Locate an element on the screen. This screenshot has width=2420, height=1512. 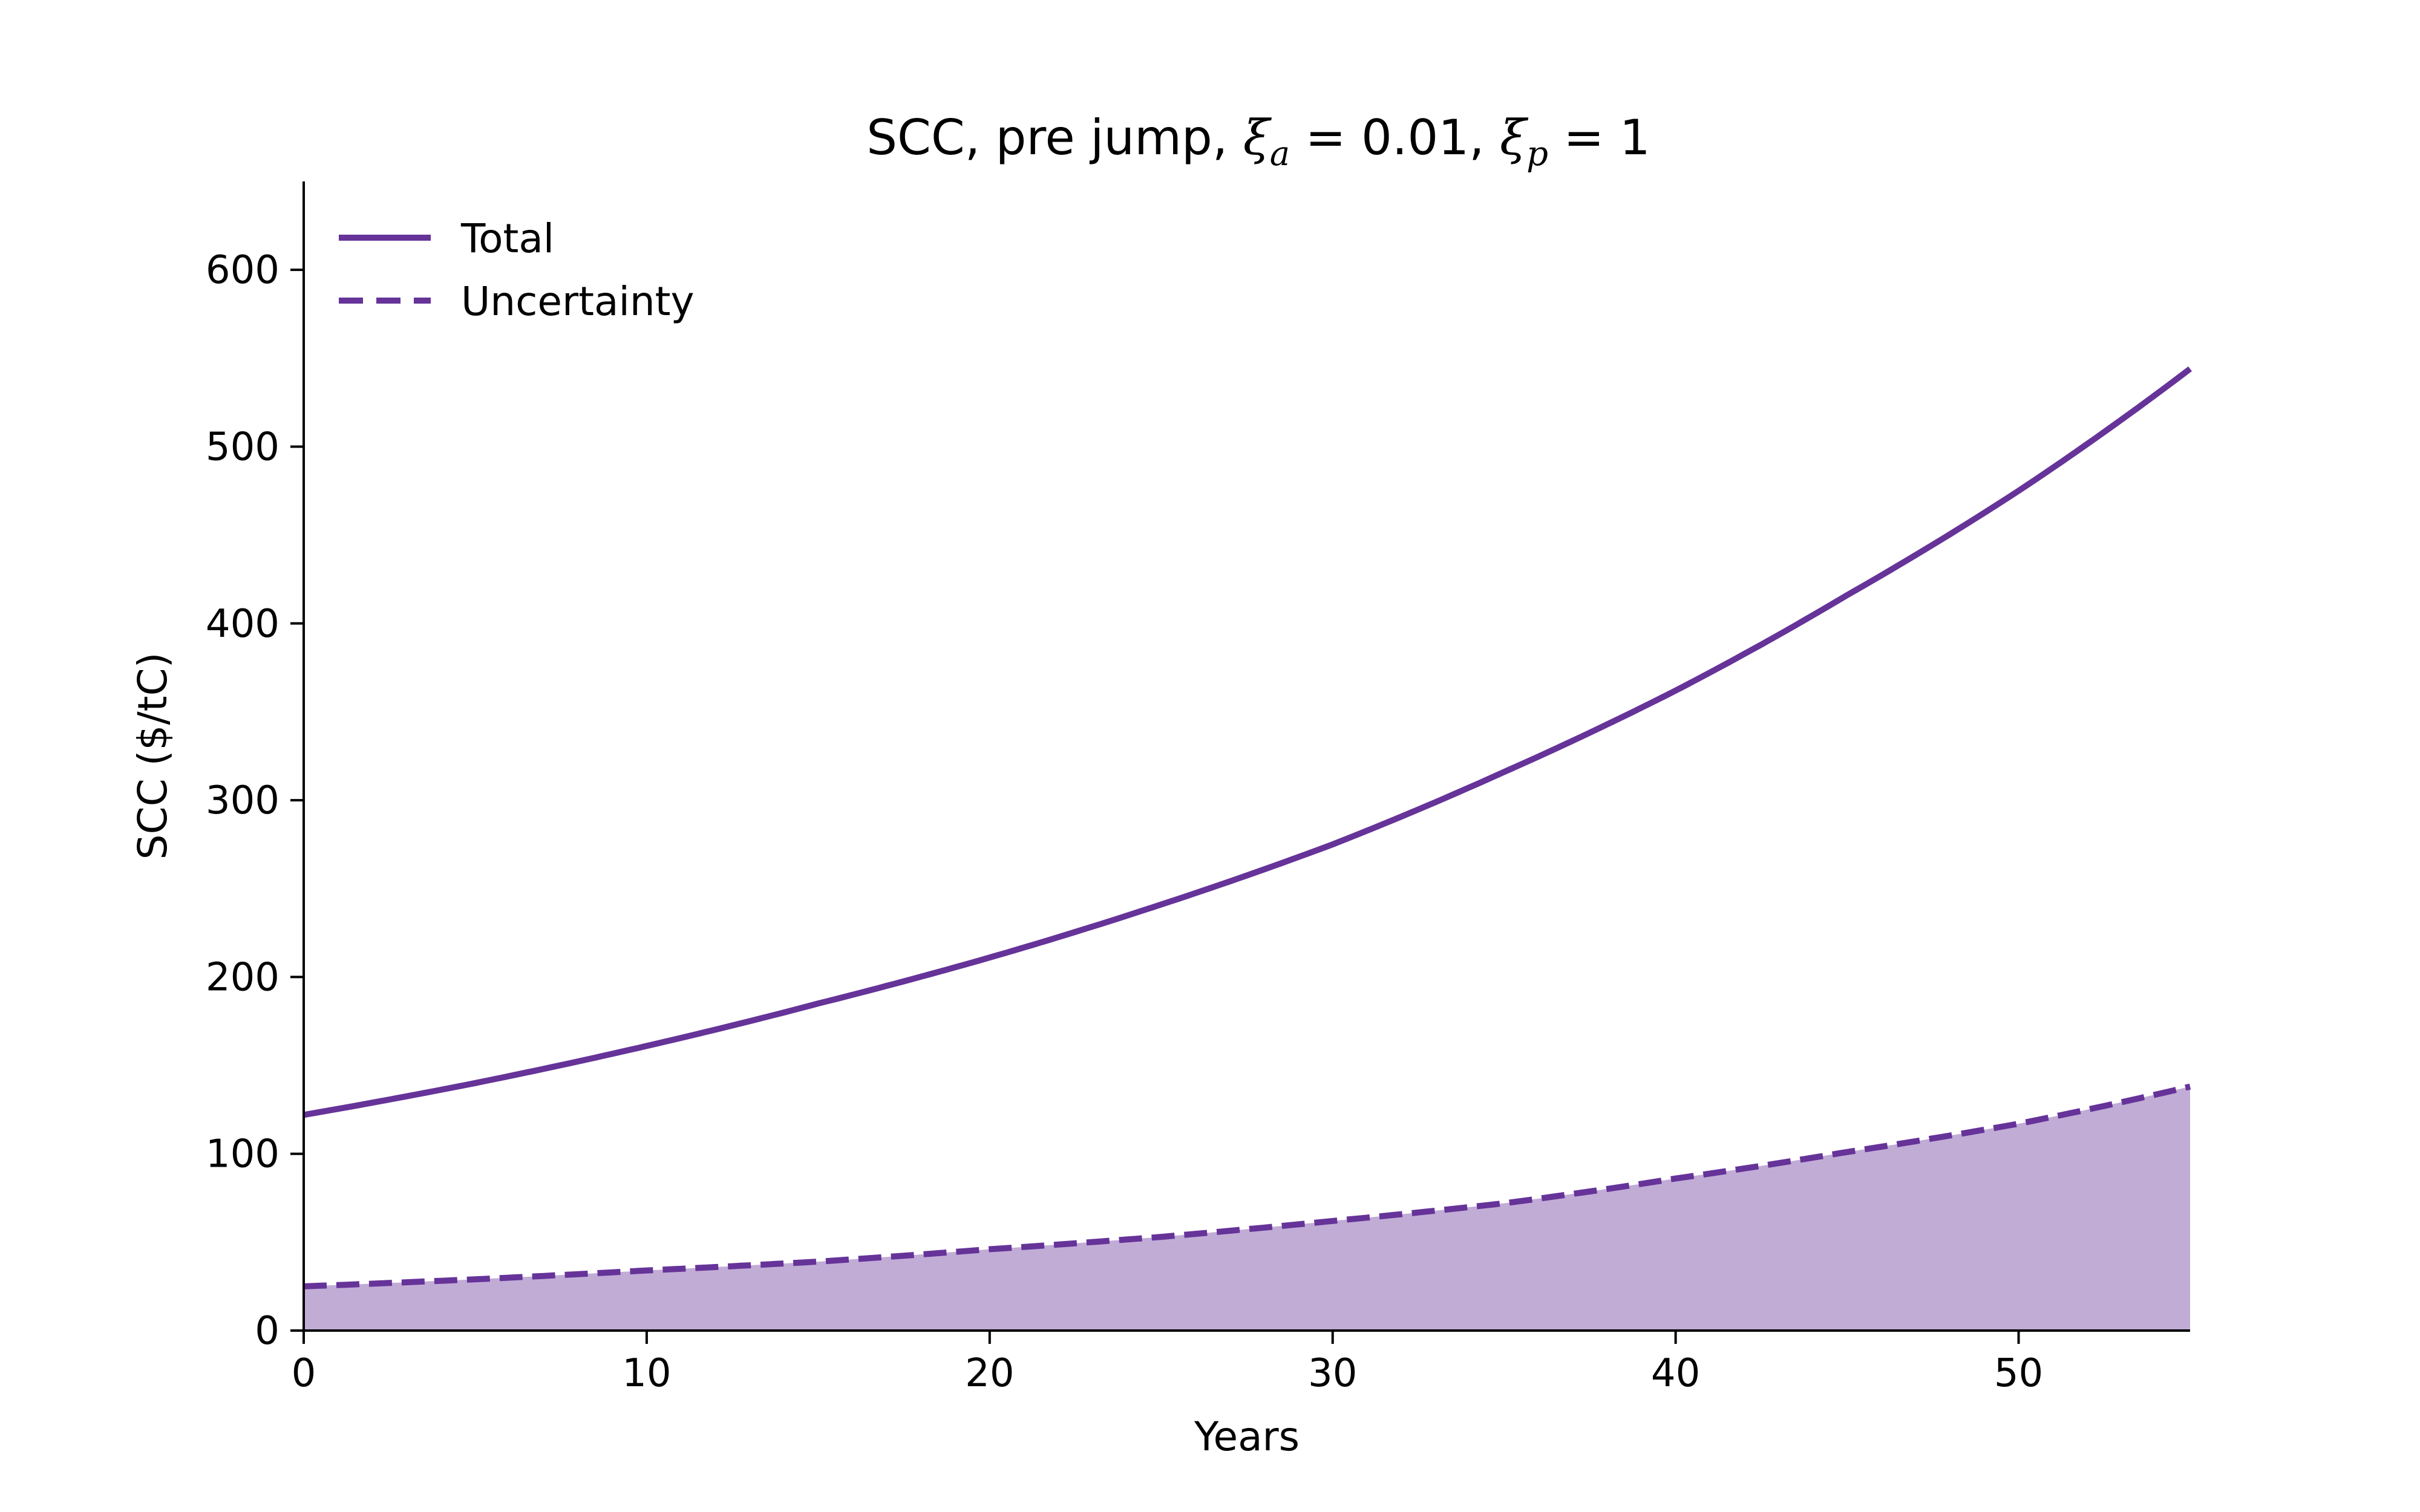
legend-label-uncertainty: Uncertainty is located at coordinates (578, 301).